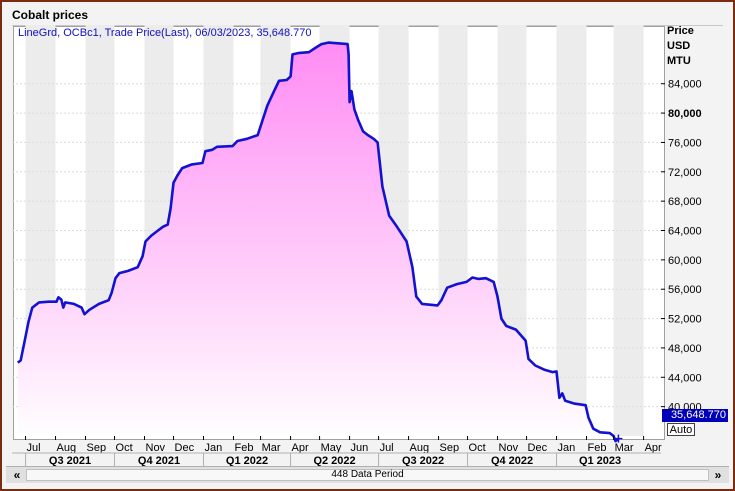 The image size is (735, 491). Describe the element at coordinates (695, 415) in the screenshot. I see `last-value-badge: 35,648.770` at that location.